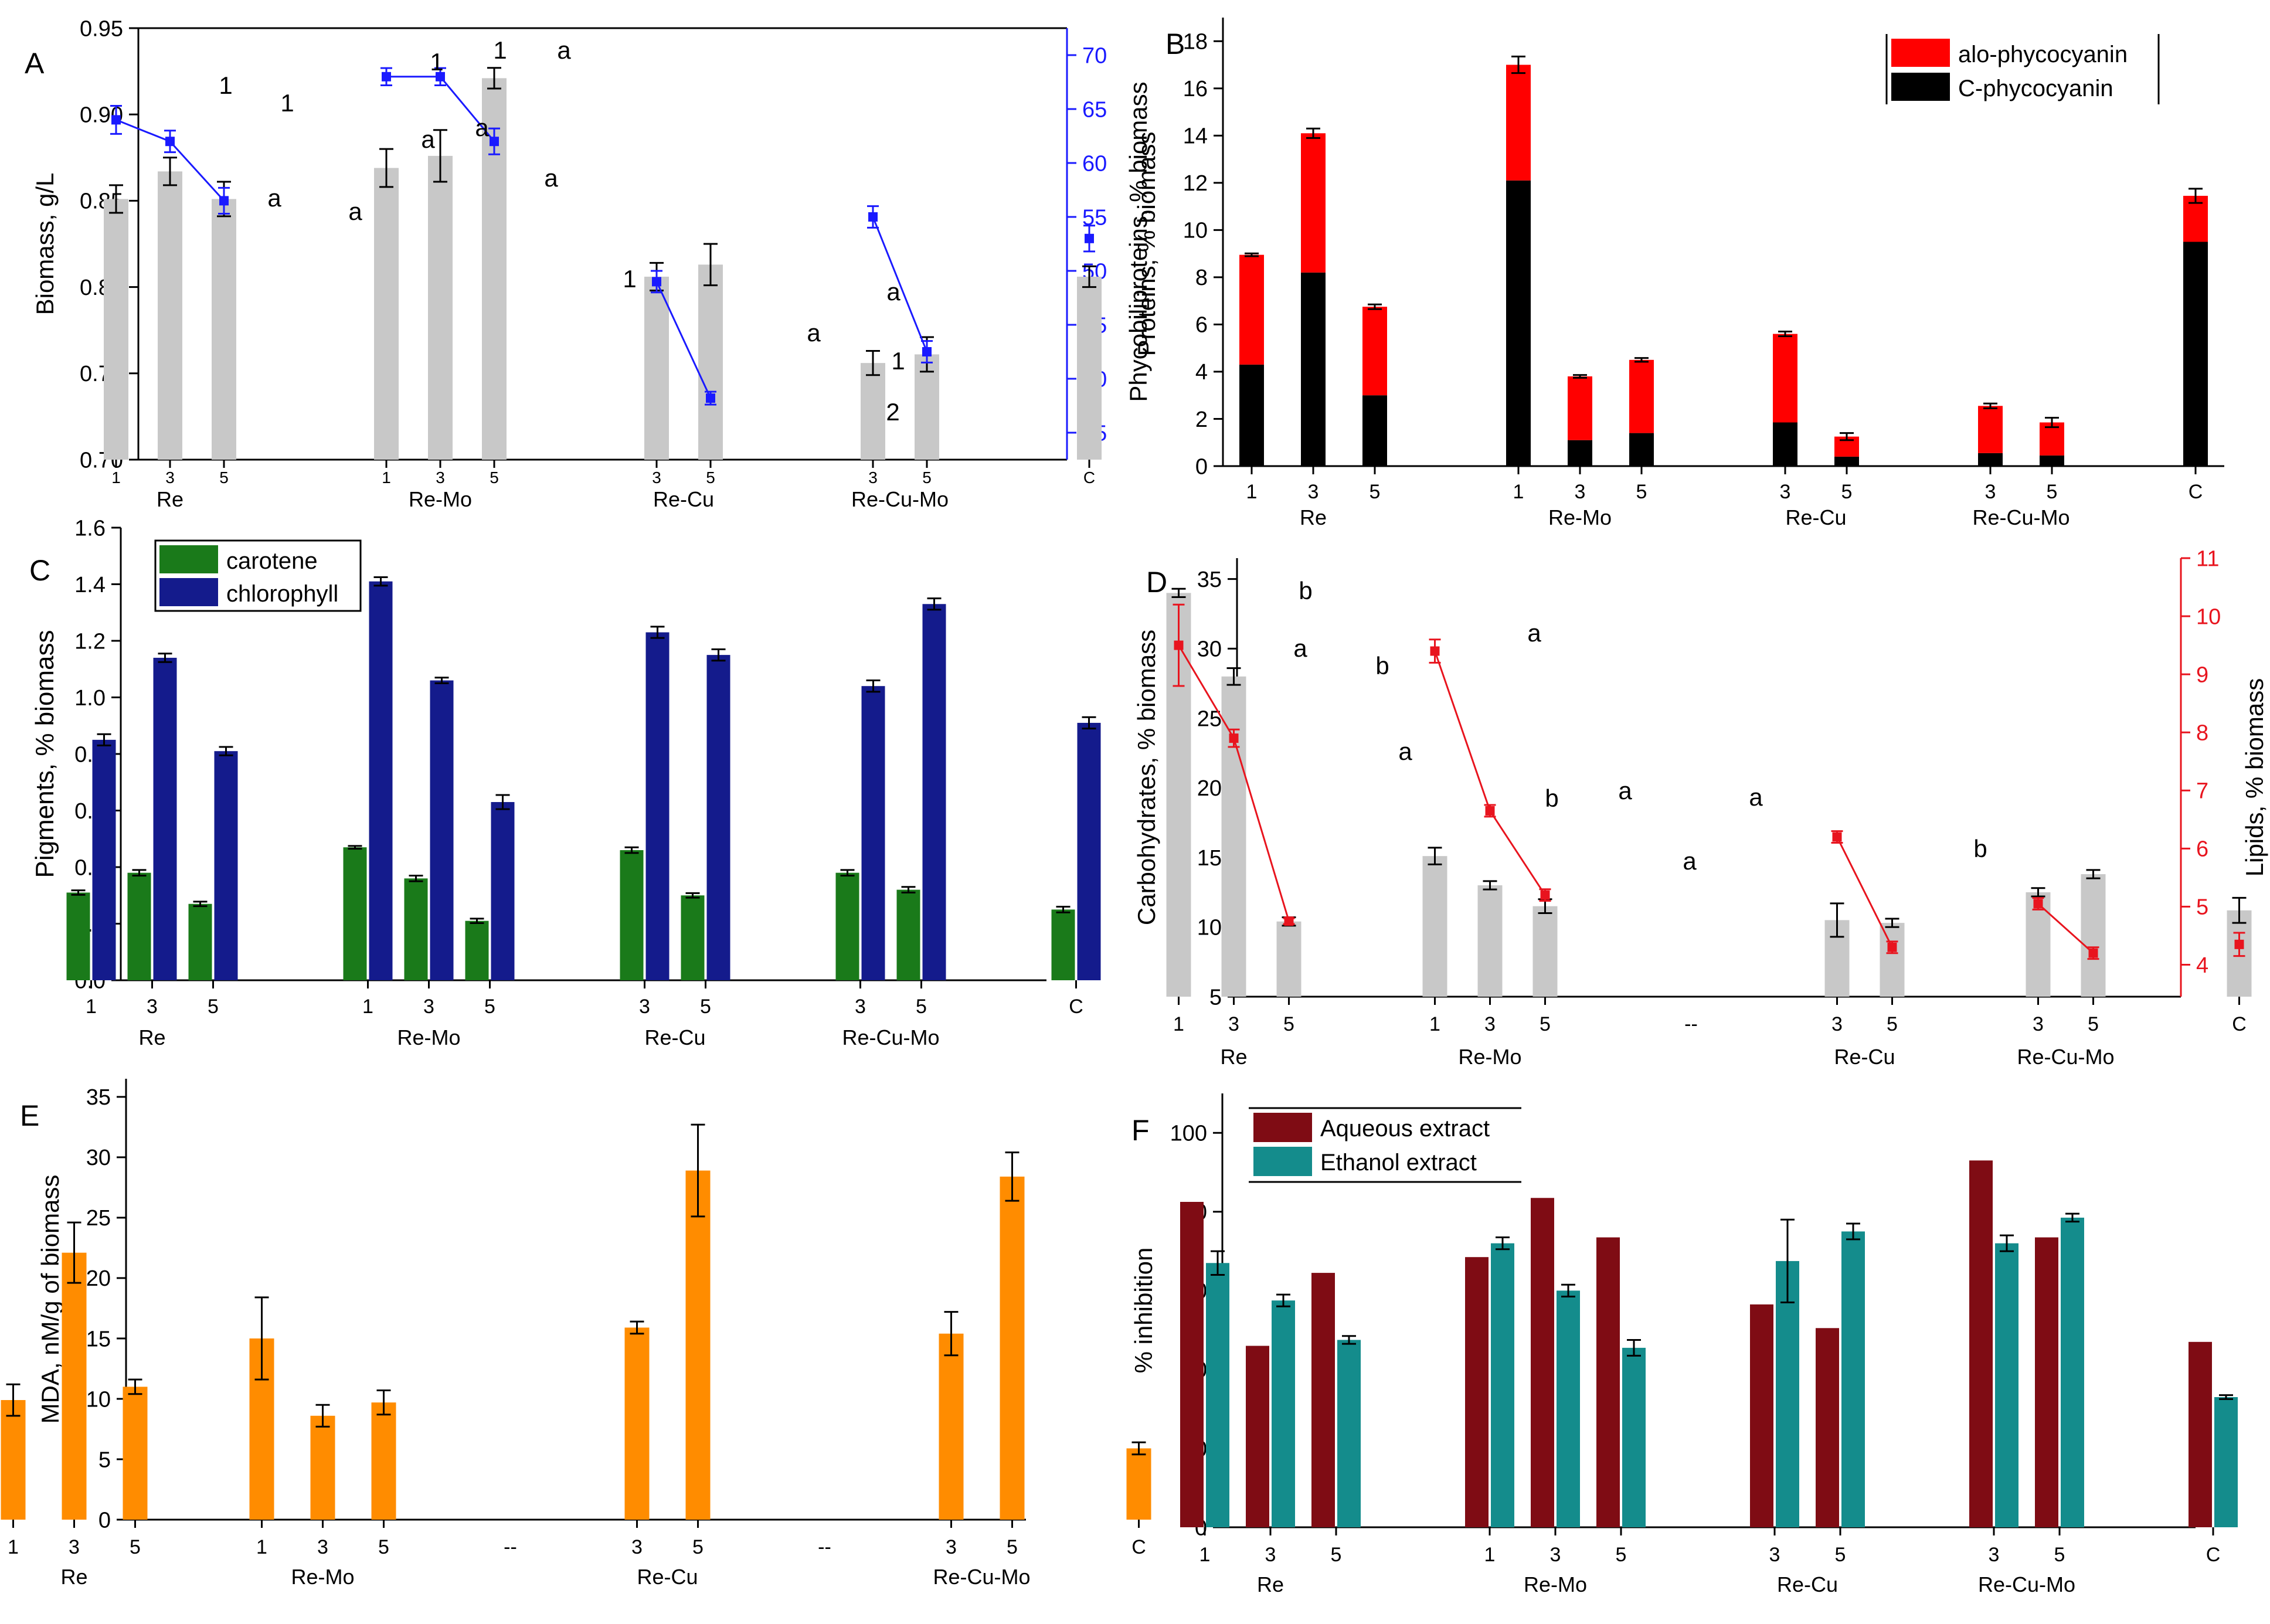  I want to click on x-group-label: Re-Mo, so click(322, 1577).